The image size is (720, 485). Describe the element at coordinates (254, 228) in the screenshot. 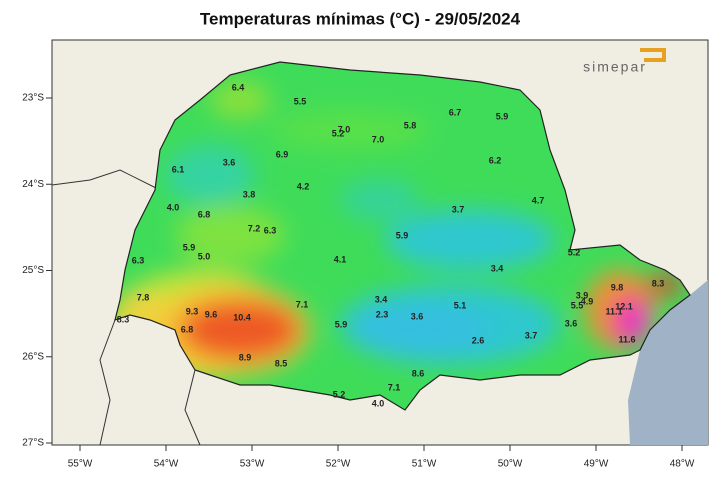

I see `station-value: 7.2` at that location.